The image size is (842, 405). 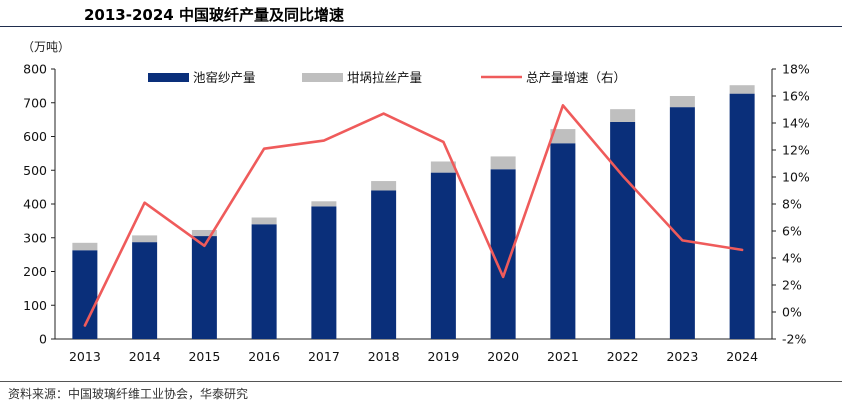 I want to click on chart-title: 2013-2024 中国玻纤产量及同比增速, so click(x=214, y=15).